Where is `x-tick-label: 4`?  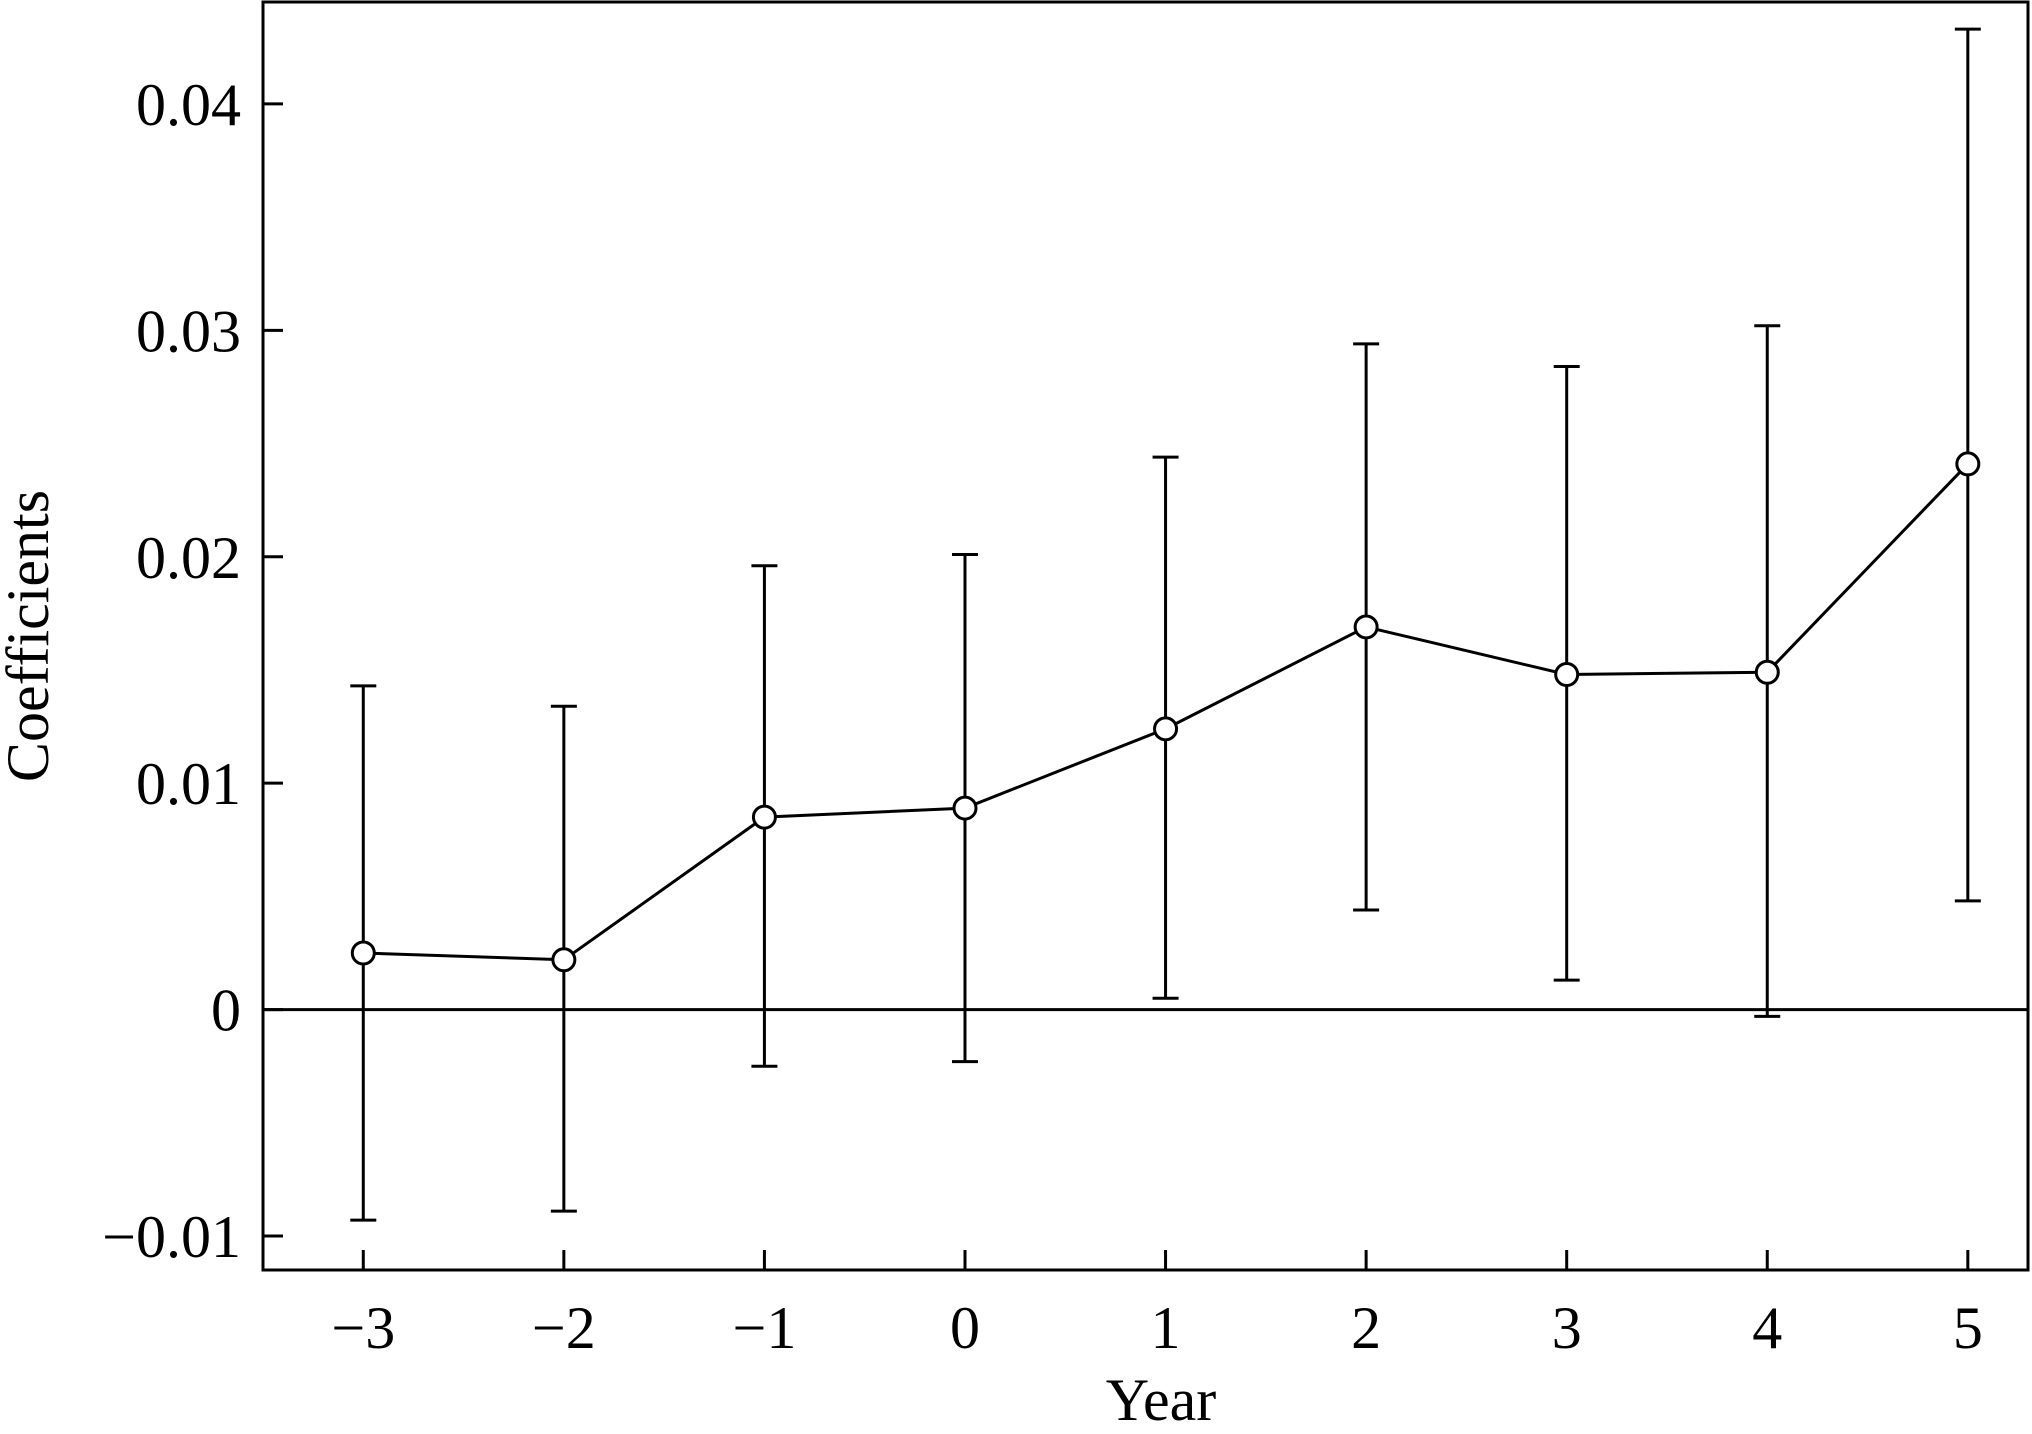 x-tick-label: 4 is located at coordinates (1767, 1328).